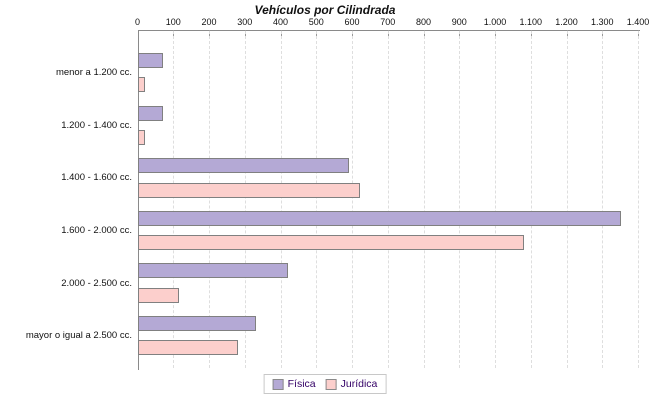  Describe the element at coordinates (566, 22) in the screenshot. I see `x-tick-label: 1.200` at that location.